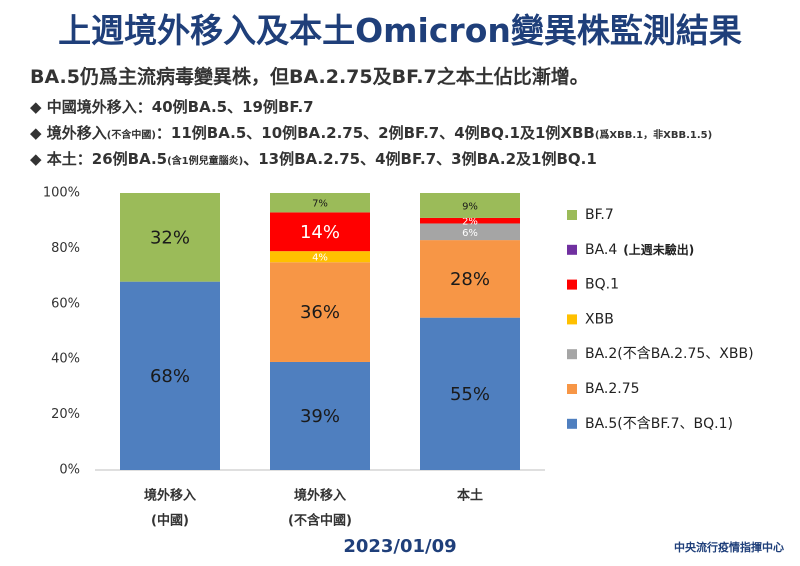 The height and width of the screenshot is (566, 800). I want to click on legend-label: BA.2(不含BA.2.75、XBB), so click(669, 354).